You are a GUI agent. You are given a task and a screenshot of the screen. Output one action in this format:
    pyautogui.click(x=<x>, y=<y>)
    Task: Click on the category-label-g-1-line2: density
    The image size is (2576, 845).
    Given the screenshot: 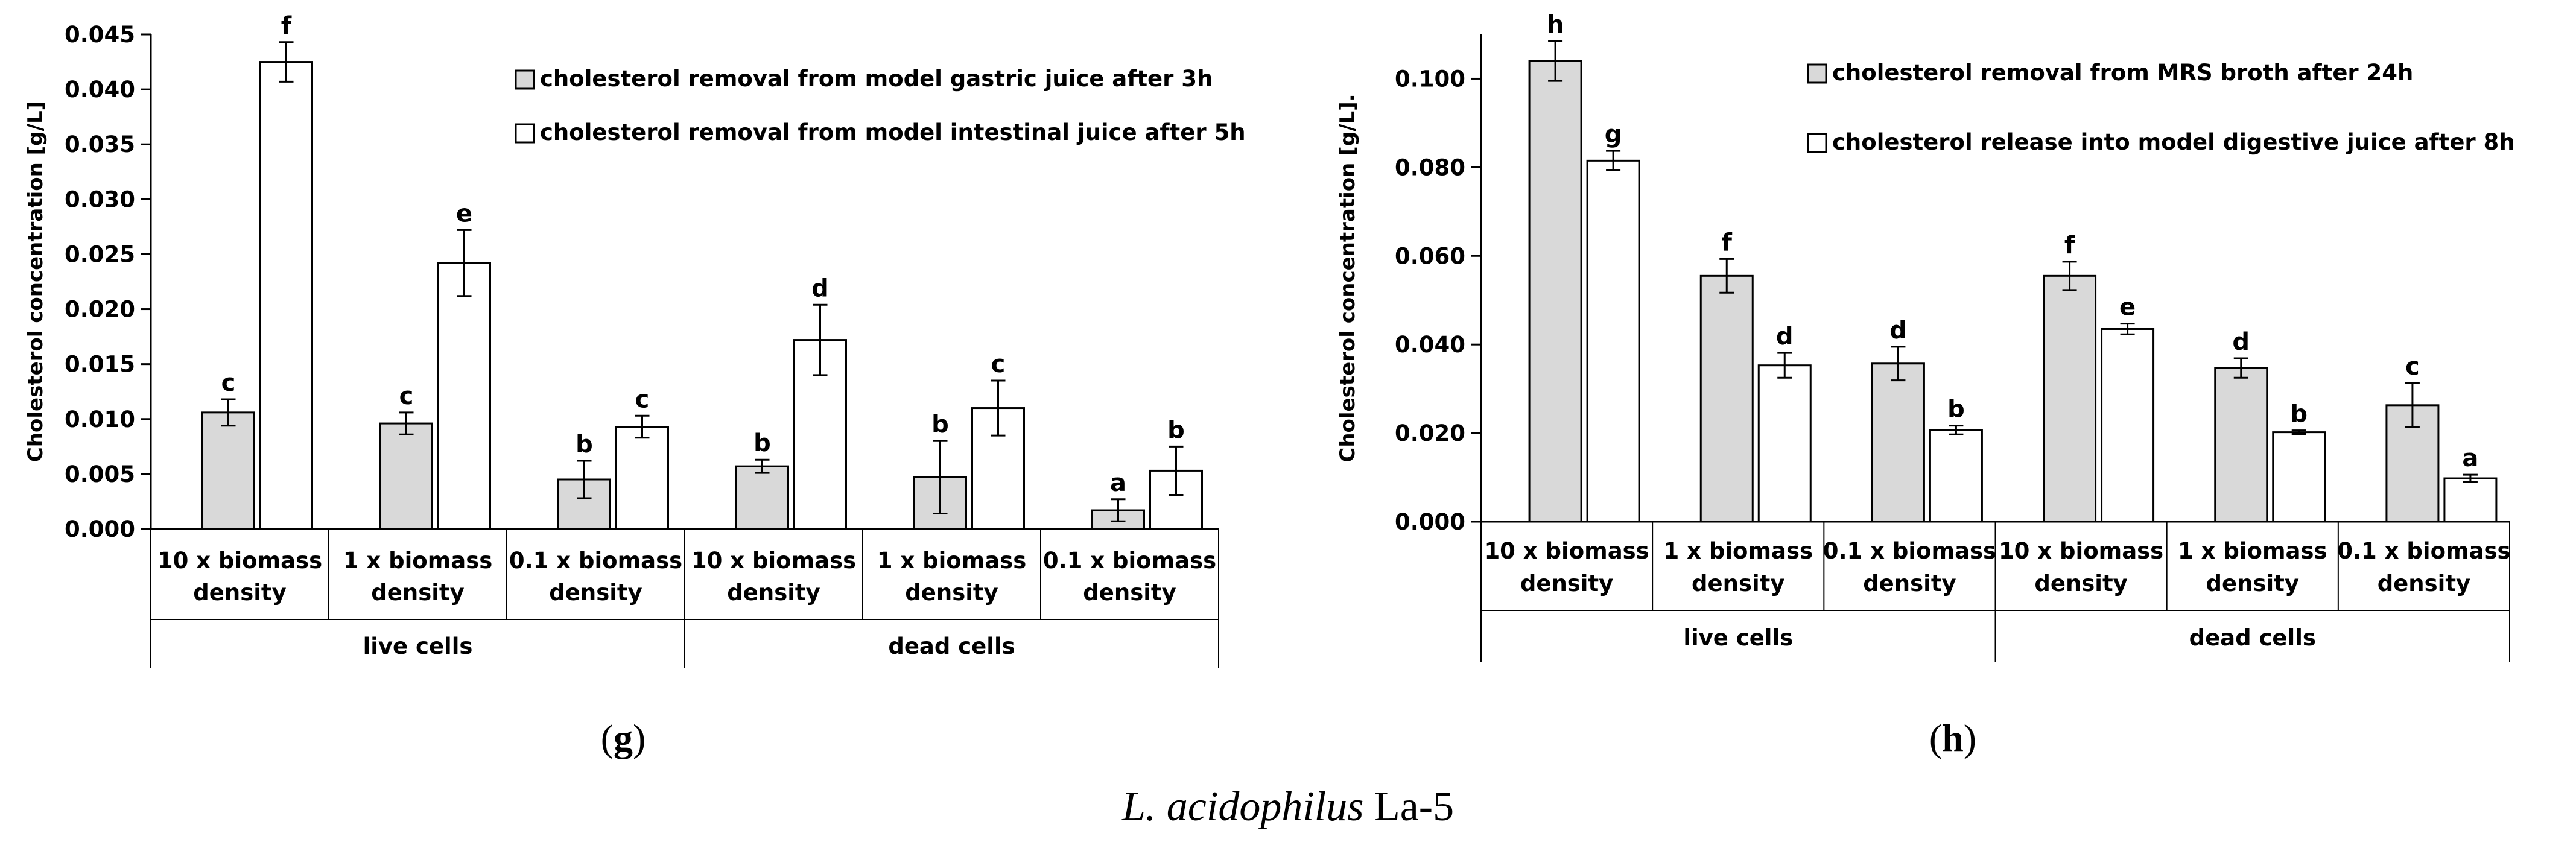 What is the action you would take?
    pyautogui.click(x=418, y=593)
    